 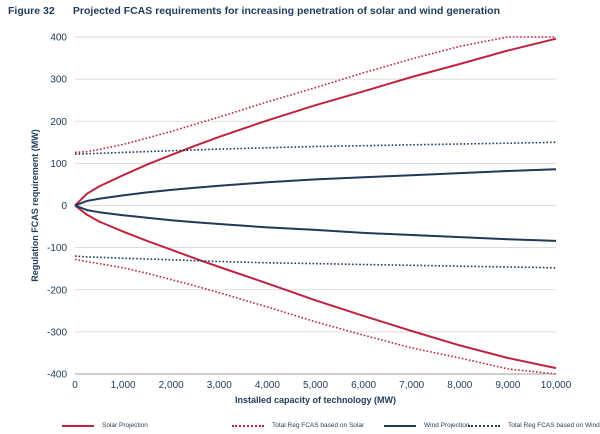 What do you see at coordinates (31, 11) in the screenshot?
I see `figure-number: Figure 32` at bounding box center [31, 11].